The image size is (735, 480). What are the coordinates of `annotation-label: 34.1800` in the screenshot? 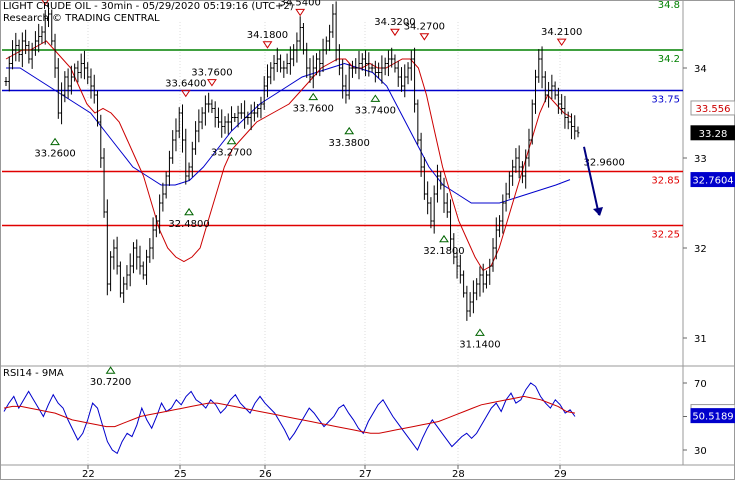 It's located at (267, 35).